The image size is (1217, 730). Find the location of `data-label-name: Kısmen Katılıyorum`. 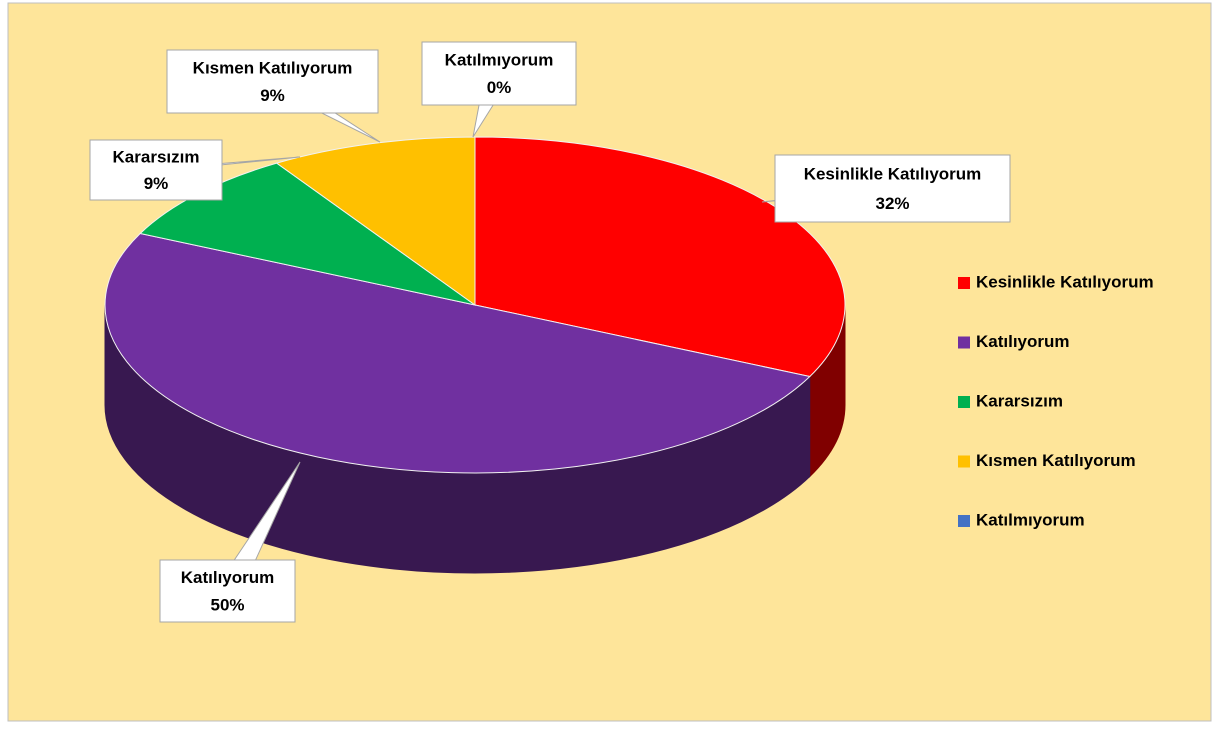

data-label-name: Kısmen Katılıyorum is located at coordinates (273, 67).